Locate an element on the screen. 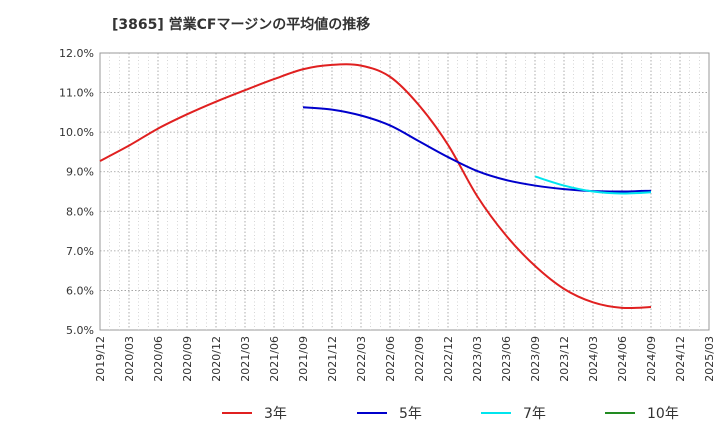 This screenshot has width=720, height=440. x-tick-label: 2021/06 is located at coordinates (274, 359).